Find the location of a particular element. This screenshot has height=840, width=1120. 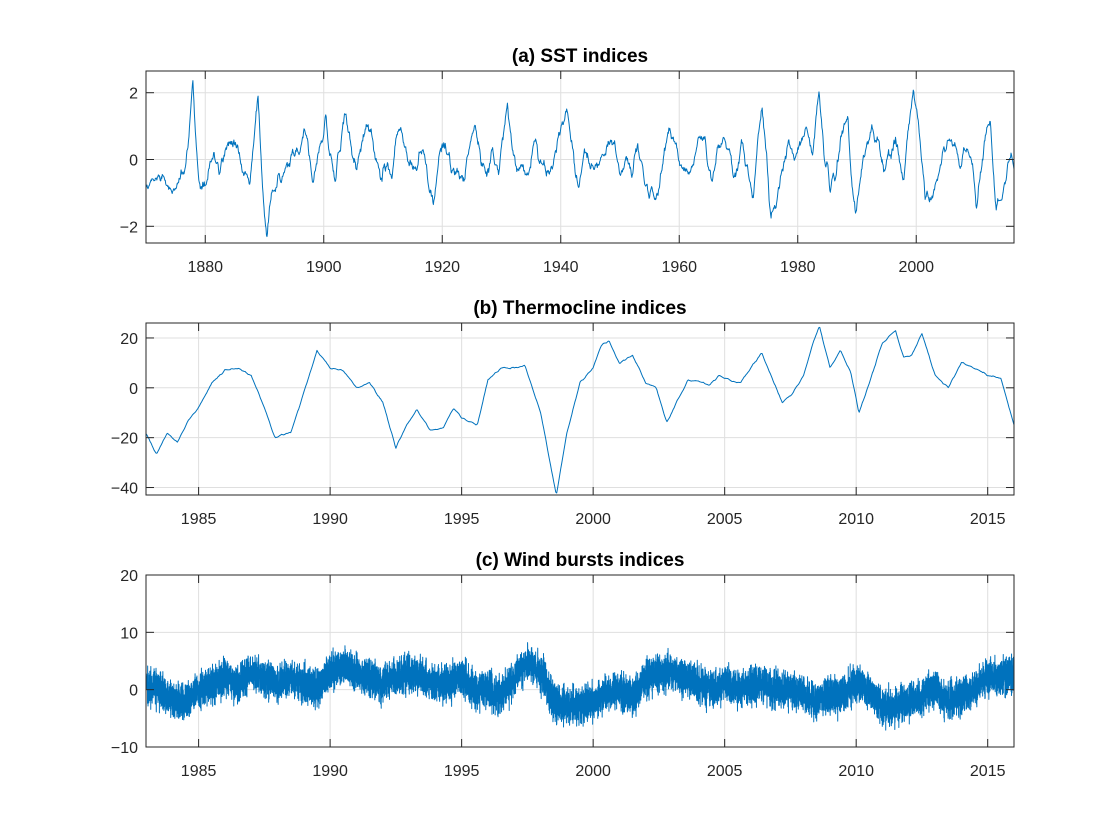

y-tick-label: −20 is located at coordinates (124, 439).